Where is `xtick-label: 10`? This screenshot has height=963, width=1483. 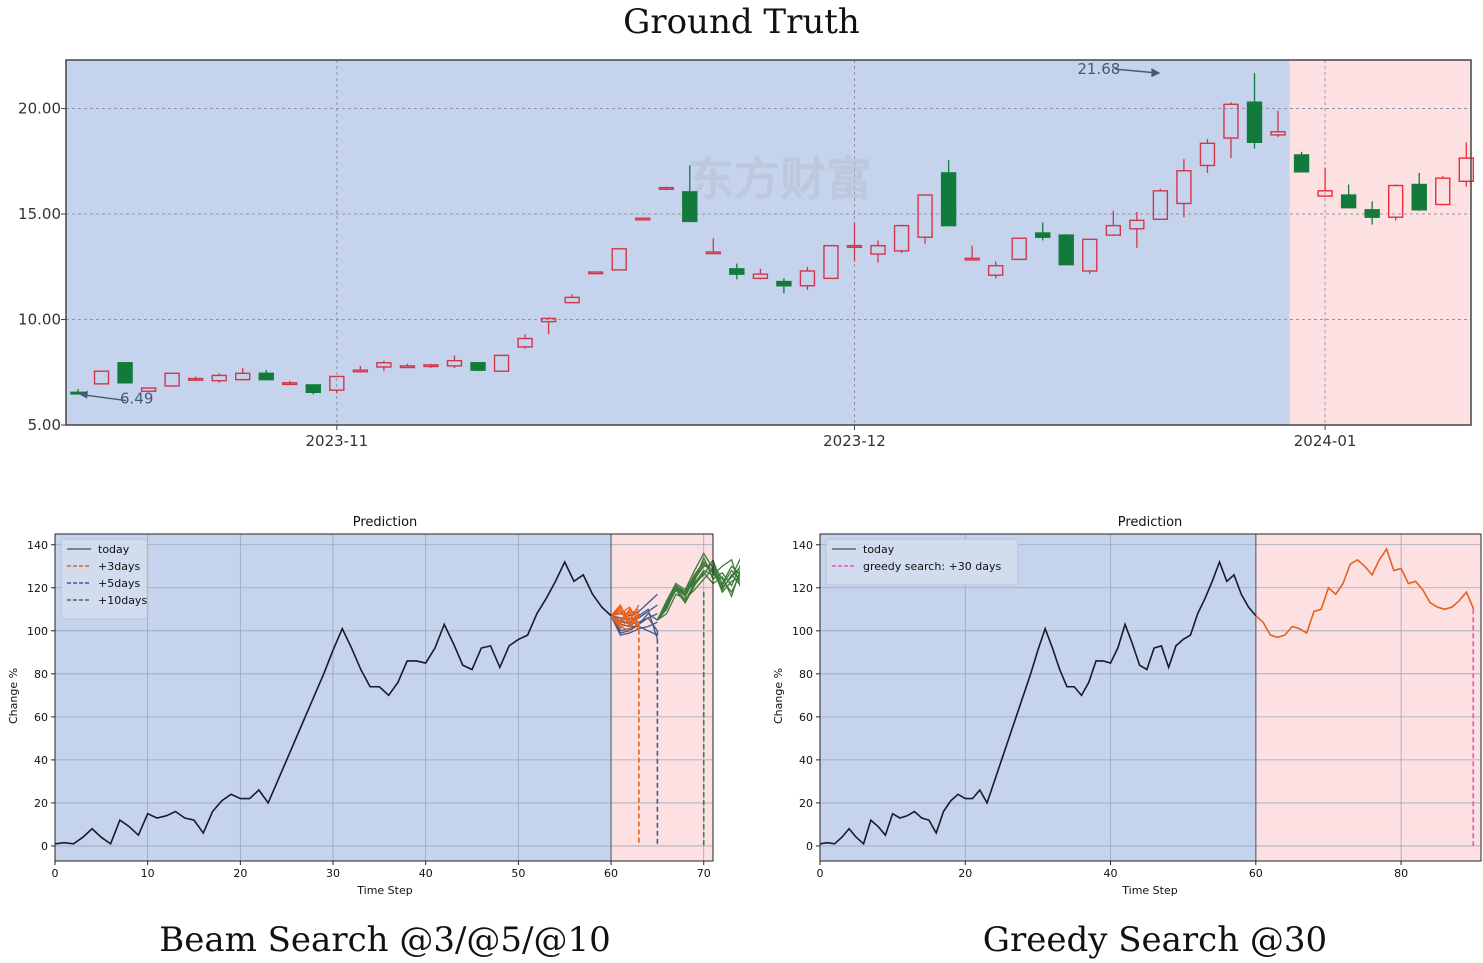
xtick-label: 10 is located at coordinates (148, 873).